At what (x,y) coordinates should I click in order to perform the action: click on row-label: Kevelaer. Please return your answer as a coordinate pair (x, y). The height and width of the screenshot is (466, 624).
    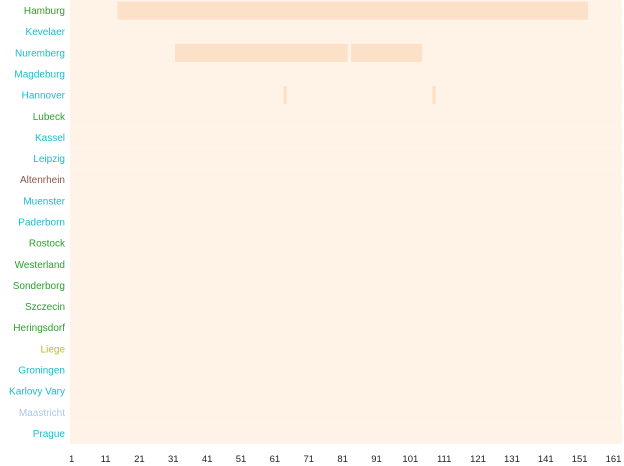
    Looking at the image, I should click on (46, 32).